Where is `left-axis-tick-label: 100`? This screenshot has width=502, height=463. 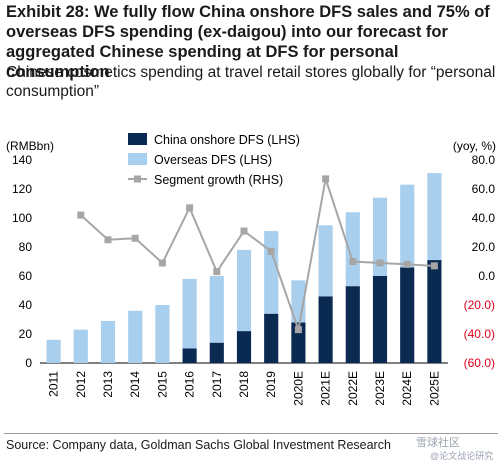
left-axis-tick-label: 100 is located at coordinates (22, 218).